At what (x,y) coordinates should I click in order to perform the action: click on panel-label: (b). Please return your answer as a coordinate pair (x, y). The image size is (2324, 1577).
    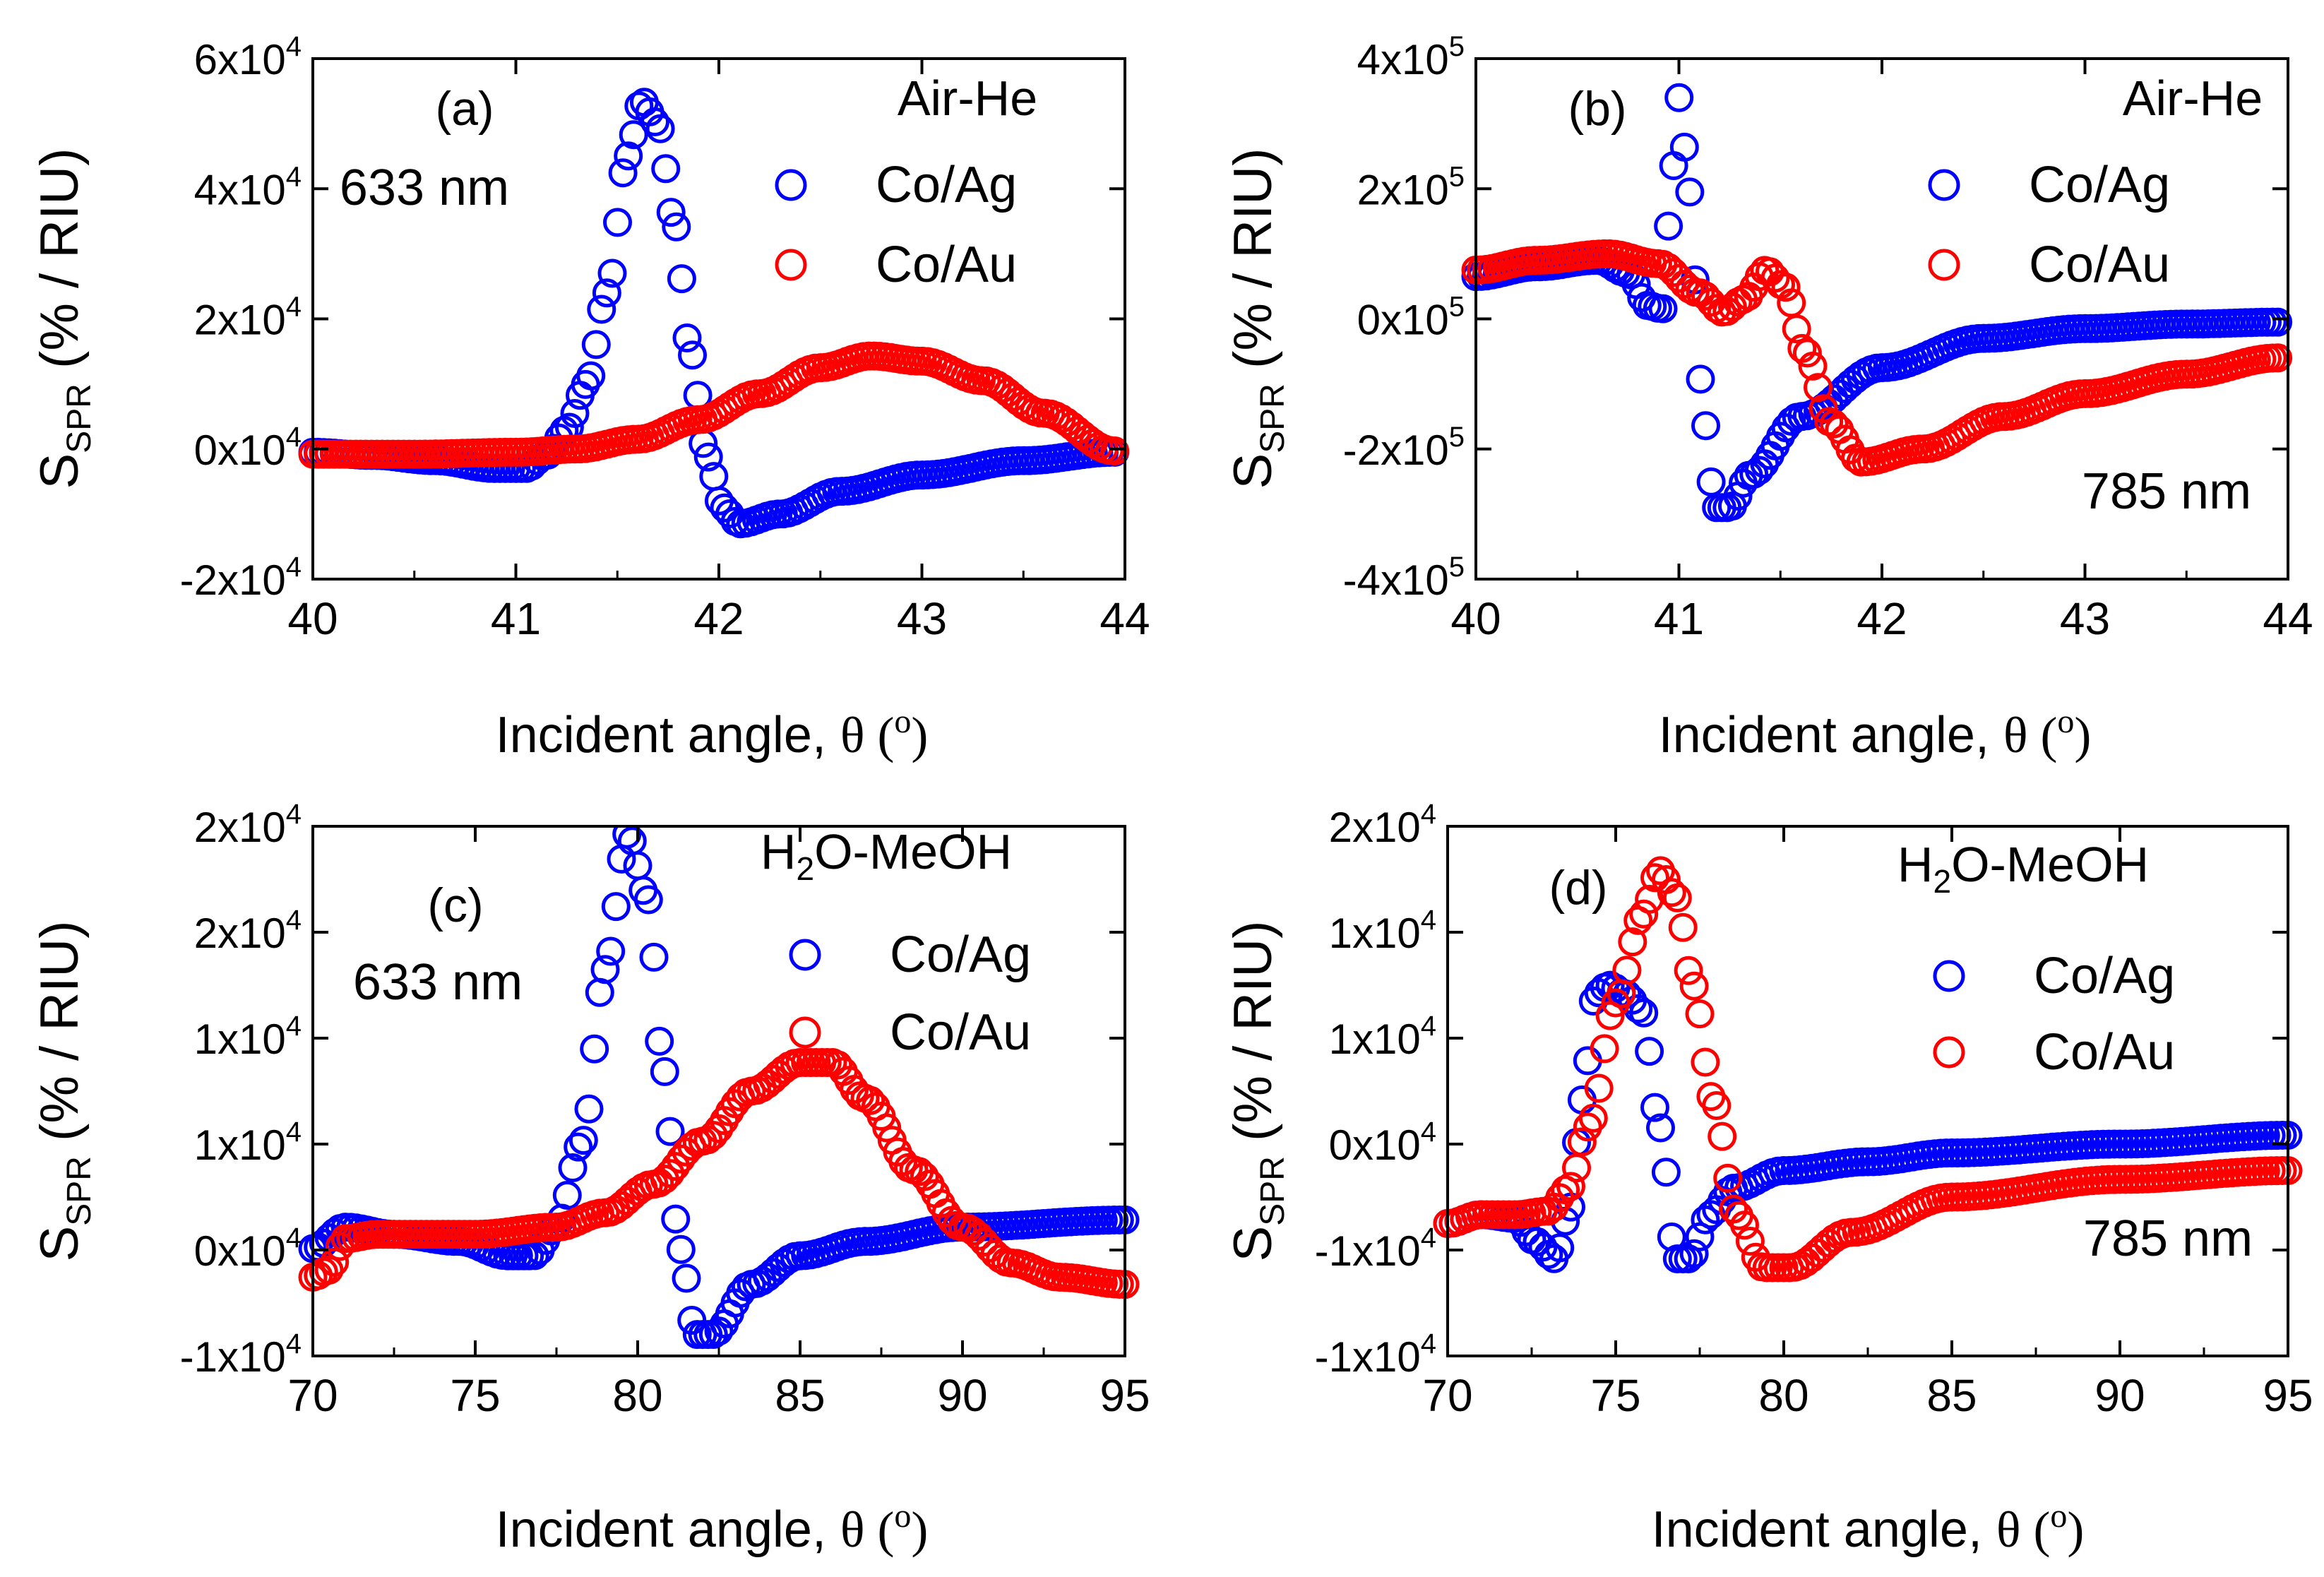
    Looking at the image, I should click on (1597, 109).